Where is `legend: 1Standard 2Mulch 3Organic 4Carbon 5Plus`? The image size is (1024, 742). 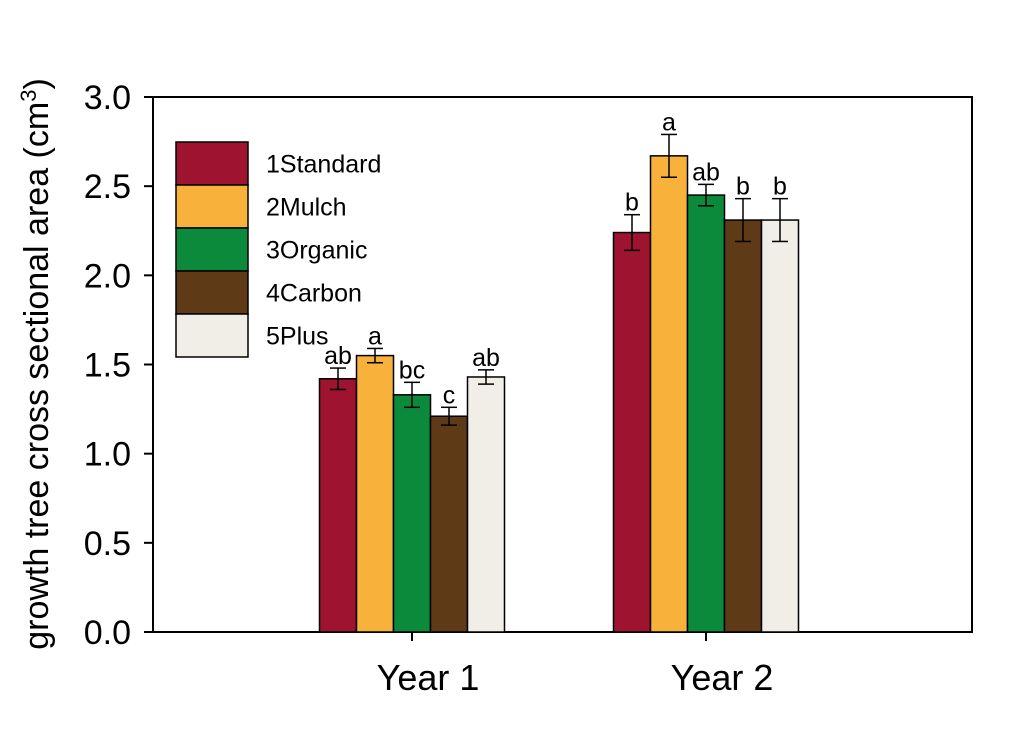 legend: 1Standard 2Mulch 3Organic 4Carbon 5Plus is located at coordinates (278, 249).